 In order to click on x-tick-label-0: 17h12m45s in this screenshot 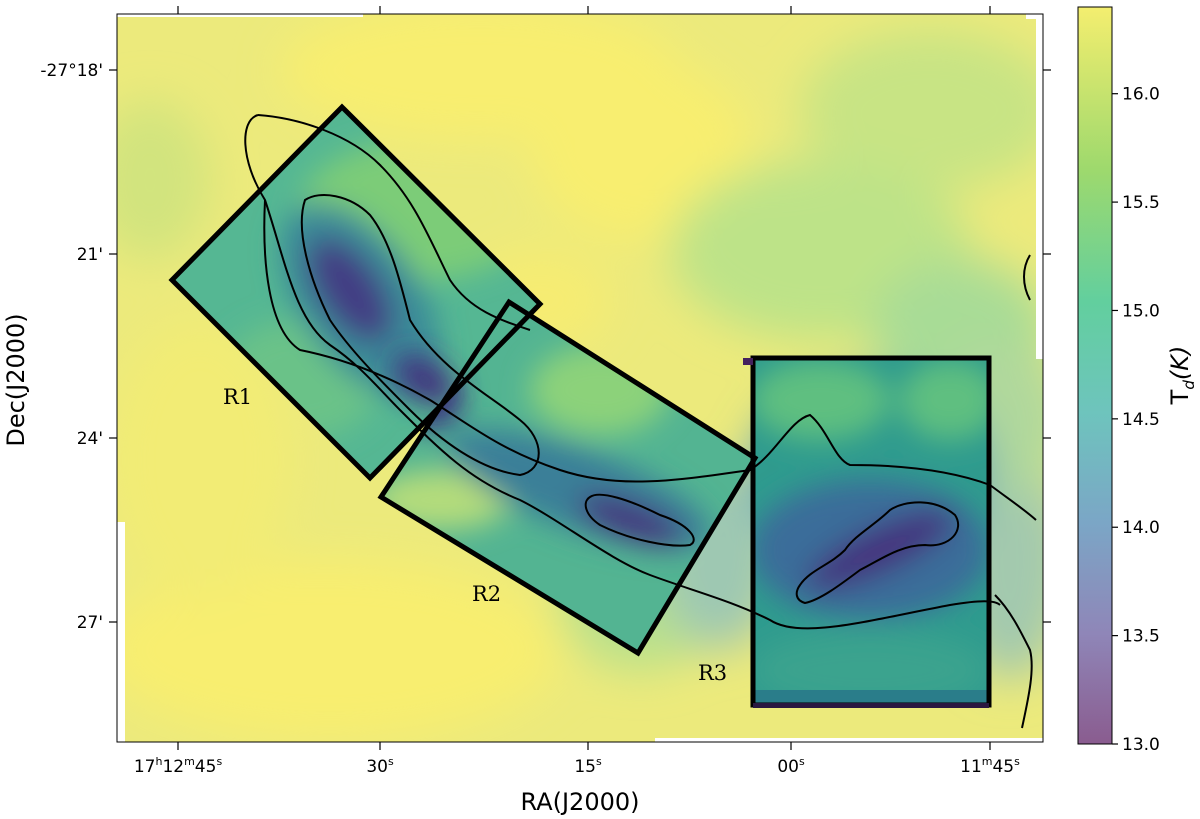, I will do `click(178, 766)`.